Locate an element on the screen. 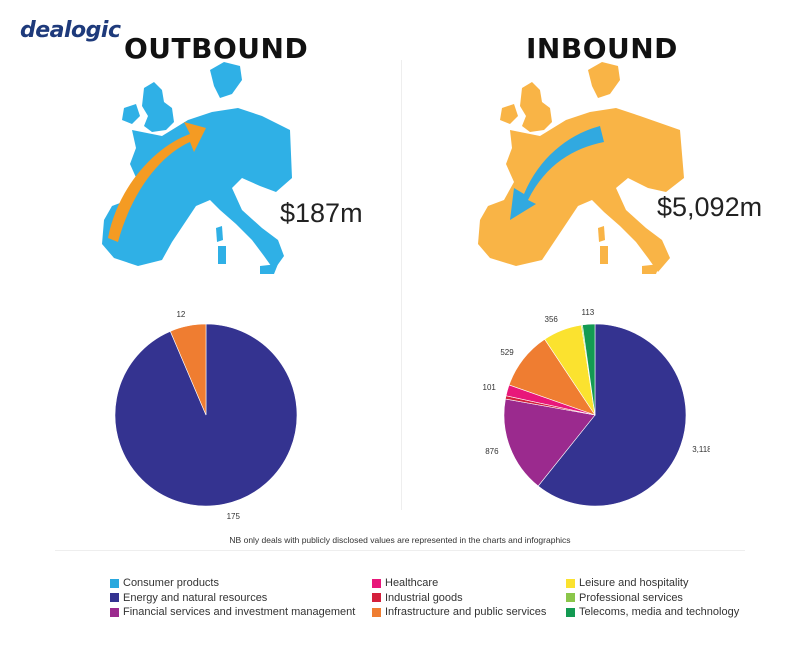 This screenshot has height=648, width=800. inbound-europe-map is located at coordinates (581, 168).